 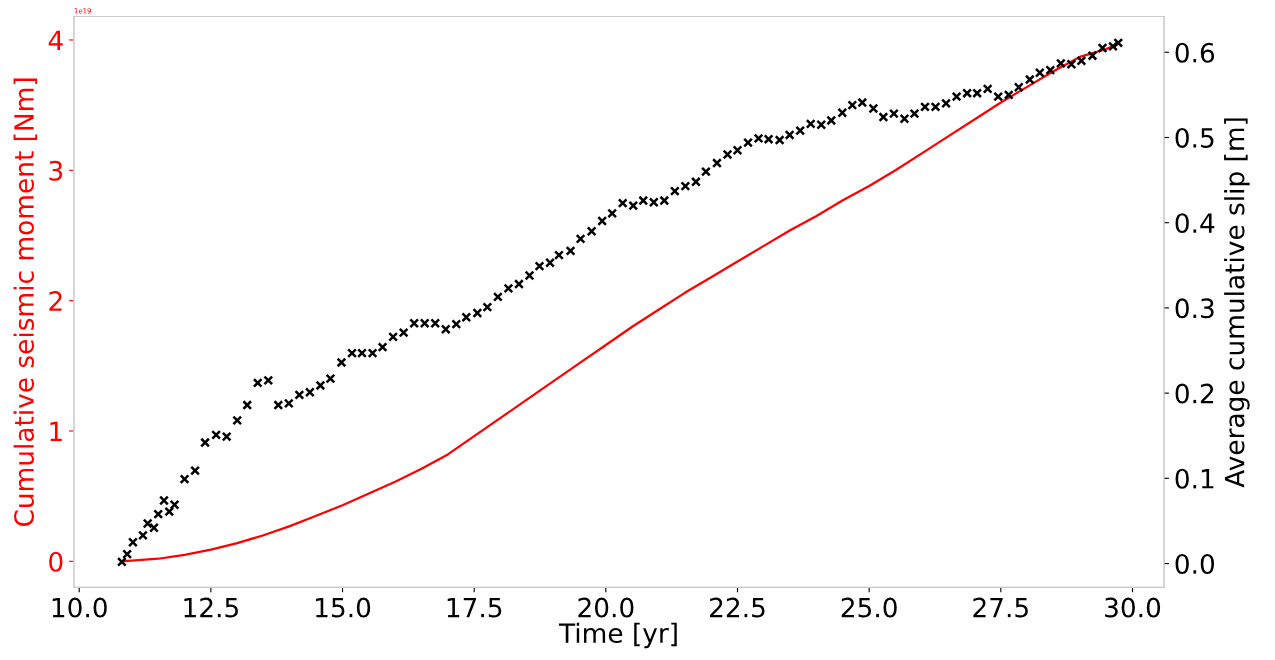 I want to click on y2-tick-label: 0.0, so click(x=1195, y=563).